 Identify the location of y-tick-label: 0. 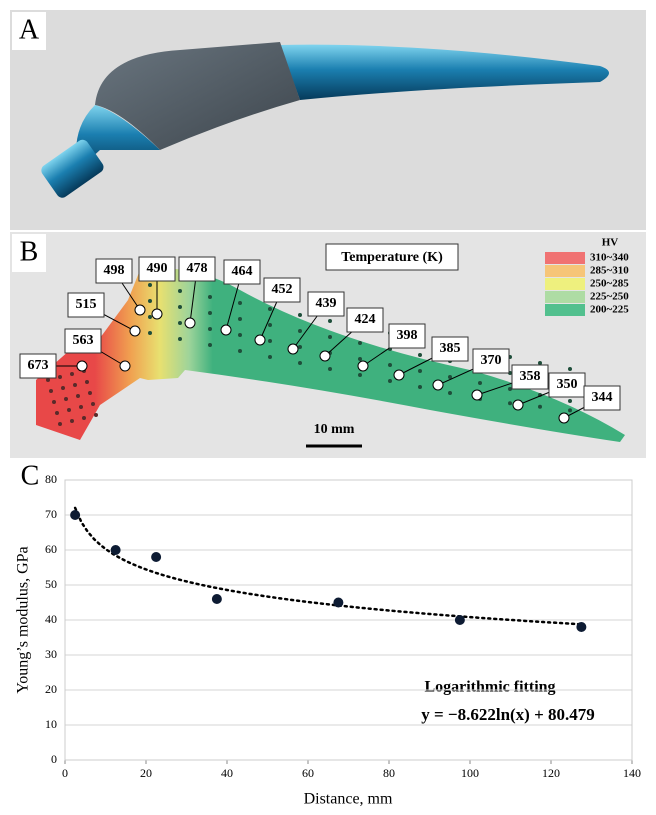
(54, 759).